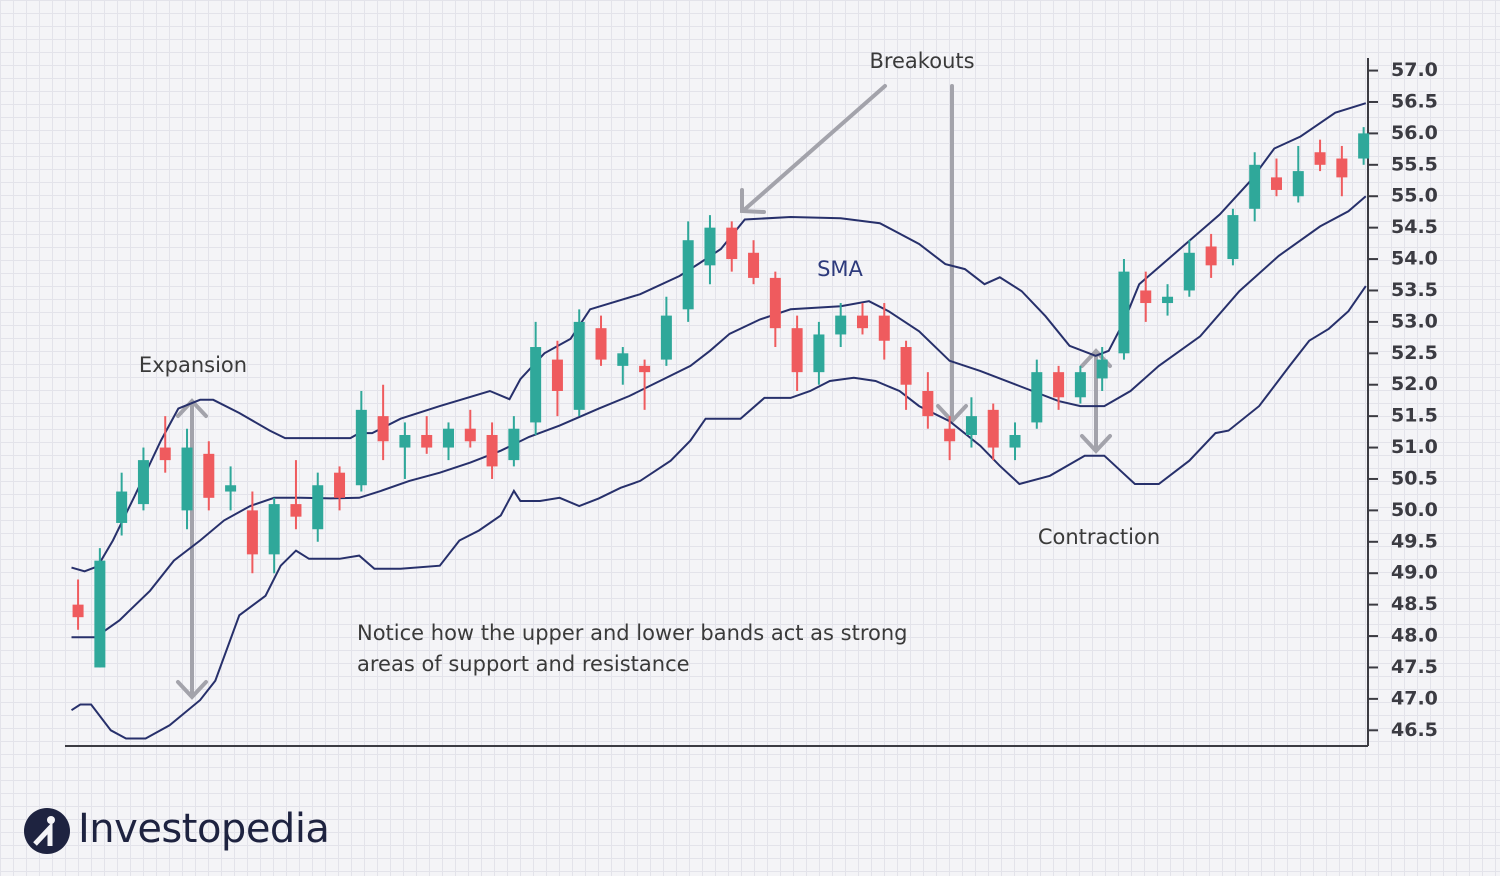 The height and width of the screenshot is (876, 1500). I want to click on y-tick-label: 55.0, so click(1414, 196).